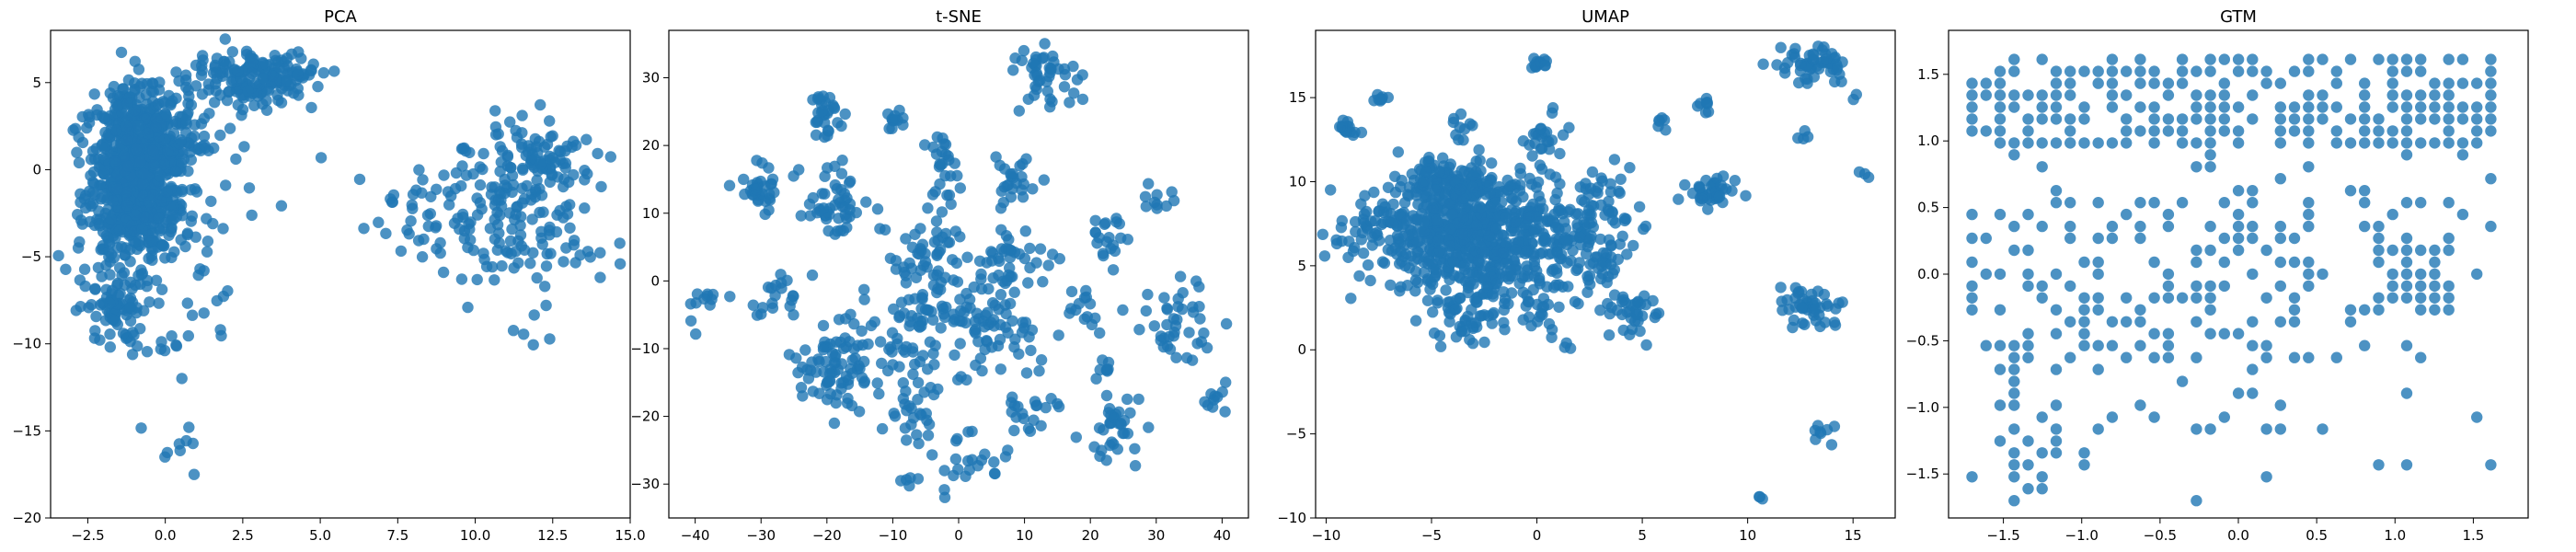 This screenshot has width=2576, height=552. Describe the element at coordinates (959, 17) in the screenshot. I see `panel-title: t-SNE` at that location.